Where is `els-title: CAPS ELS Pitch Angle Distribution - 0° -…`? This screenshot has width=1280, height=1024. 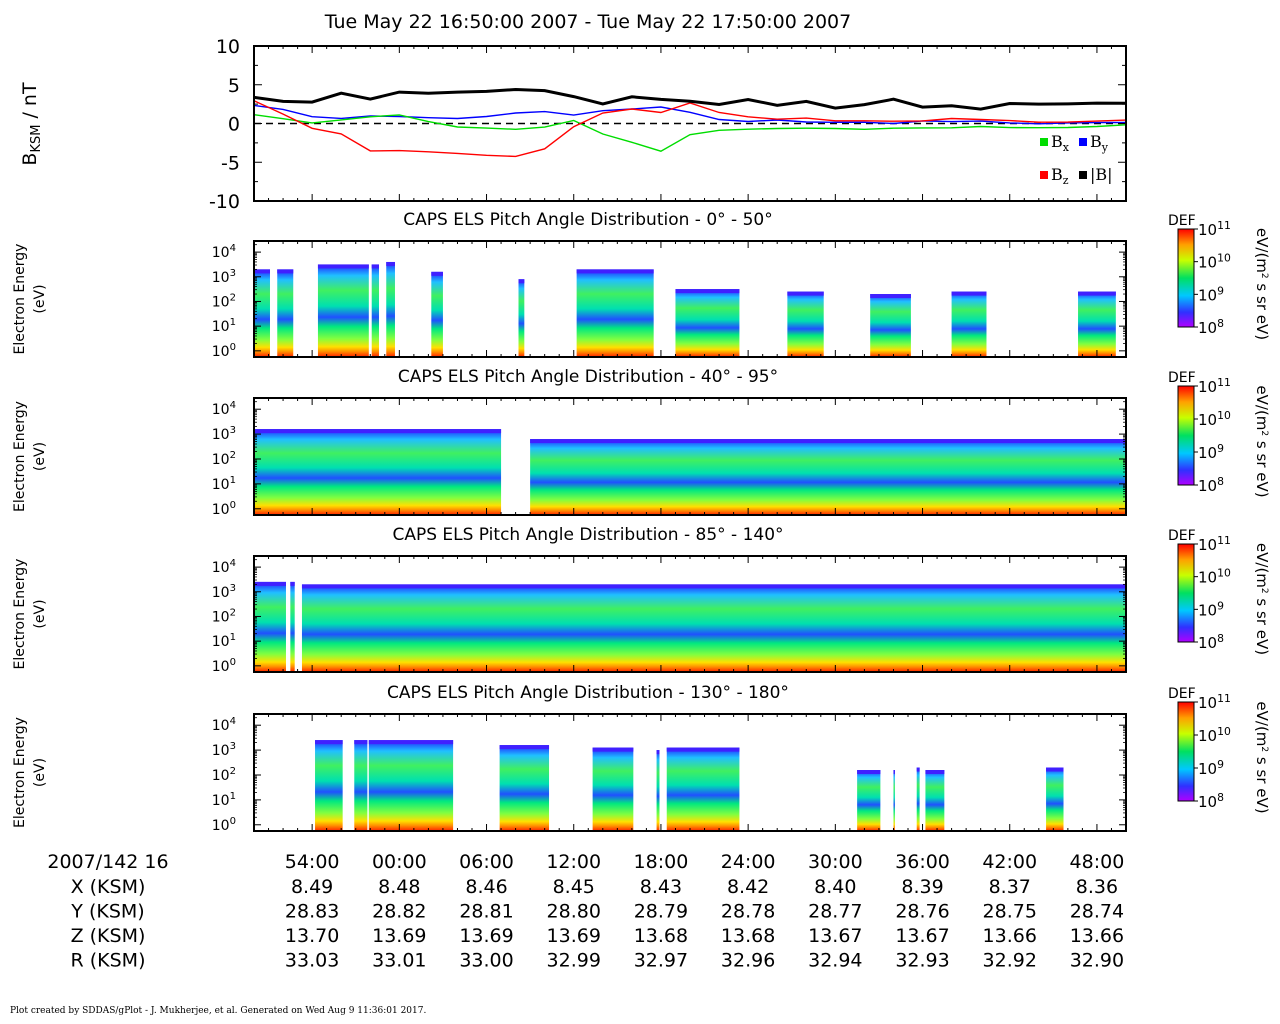
els-title: CAPS ELS Pitch Angle Distribution - 0° -… is located at coordinates (587, 220).